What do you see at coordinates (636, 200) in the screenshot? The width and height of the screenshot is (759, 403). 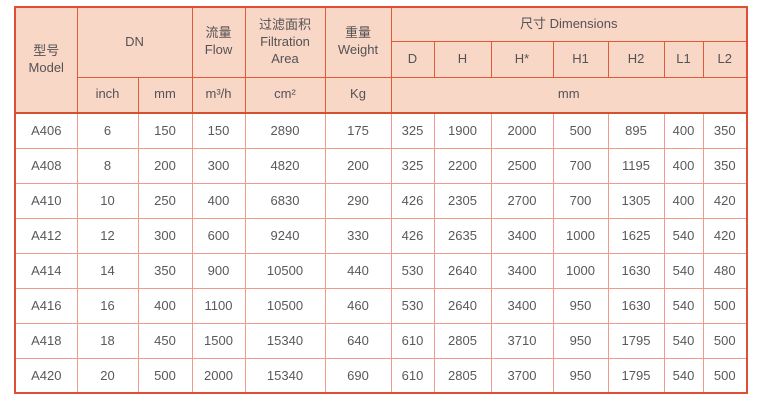 I see `value-cell: 1305` at bounding box center [636, 200].